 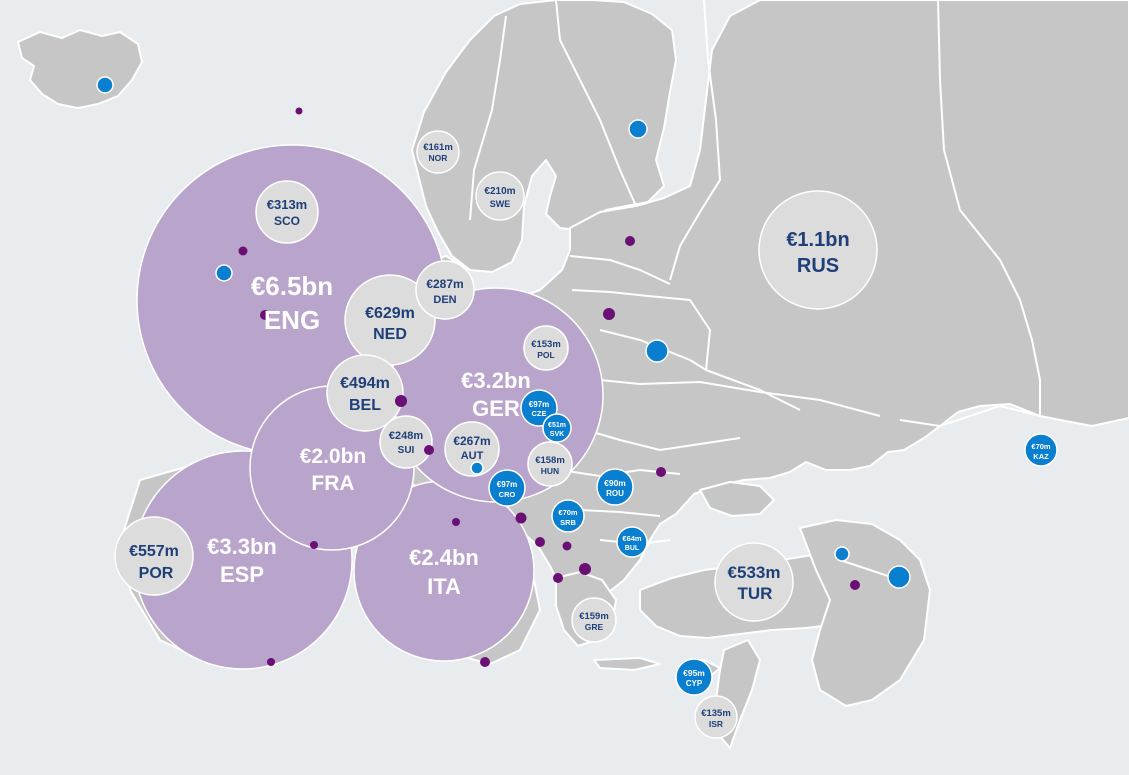 What do you see at coordinates (332, 483) in the screenshot?
I see `label-fra-code: FRA` at bounding box center [332, 483].